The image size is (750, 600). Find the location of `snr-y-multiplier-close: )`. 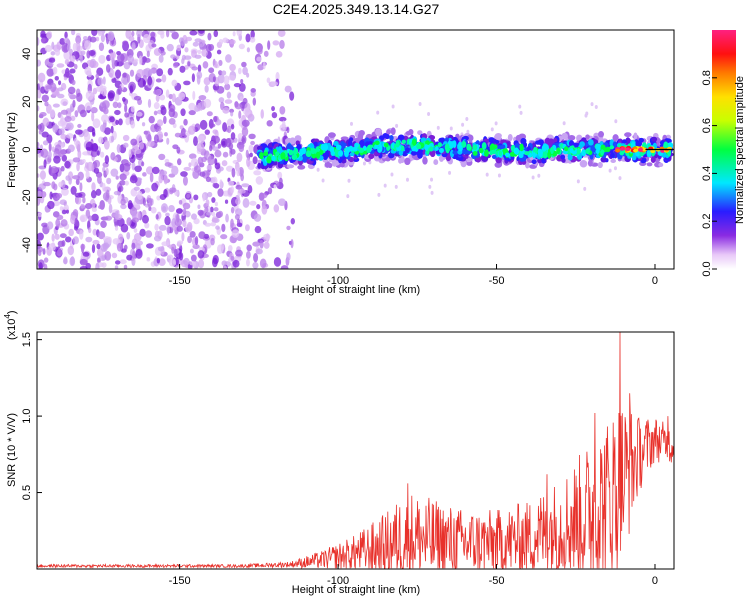

snr-y-multiplier-close: ) is located at coordinates (12, 312).